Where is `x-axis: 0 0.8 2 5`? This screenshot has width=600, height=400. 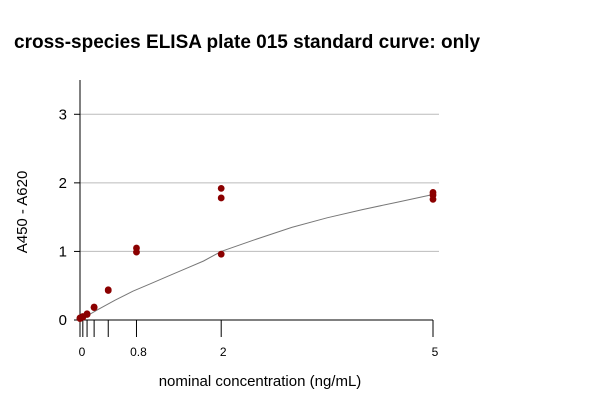
x-axis: 0 0.8 2 5 is located at coordinates (259, 339).